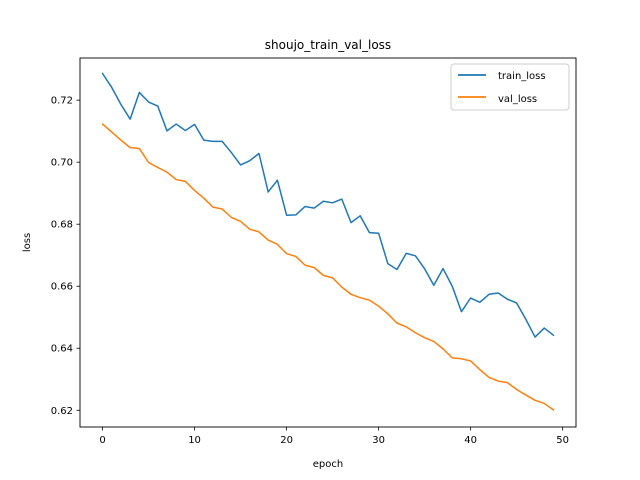  Describe the element at coordinates (378, 440) in the screenshot. I see `x-tick-label: 30` at that location.